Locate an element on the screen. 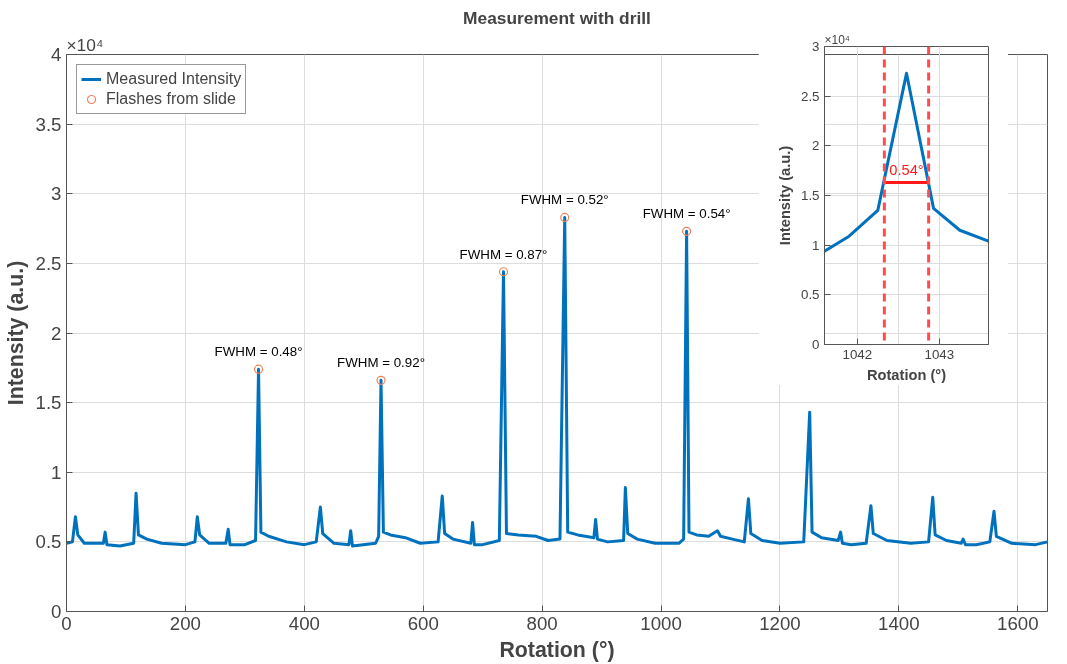  annotation: FWHM = 0.48° is located at coordinates (258, 352).